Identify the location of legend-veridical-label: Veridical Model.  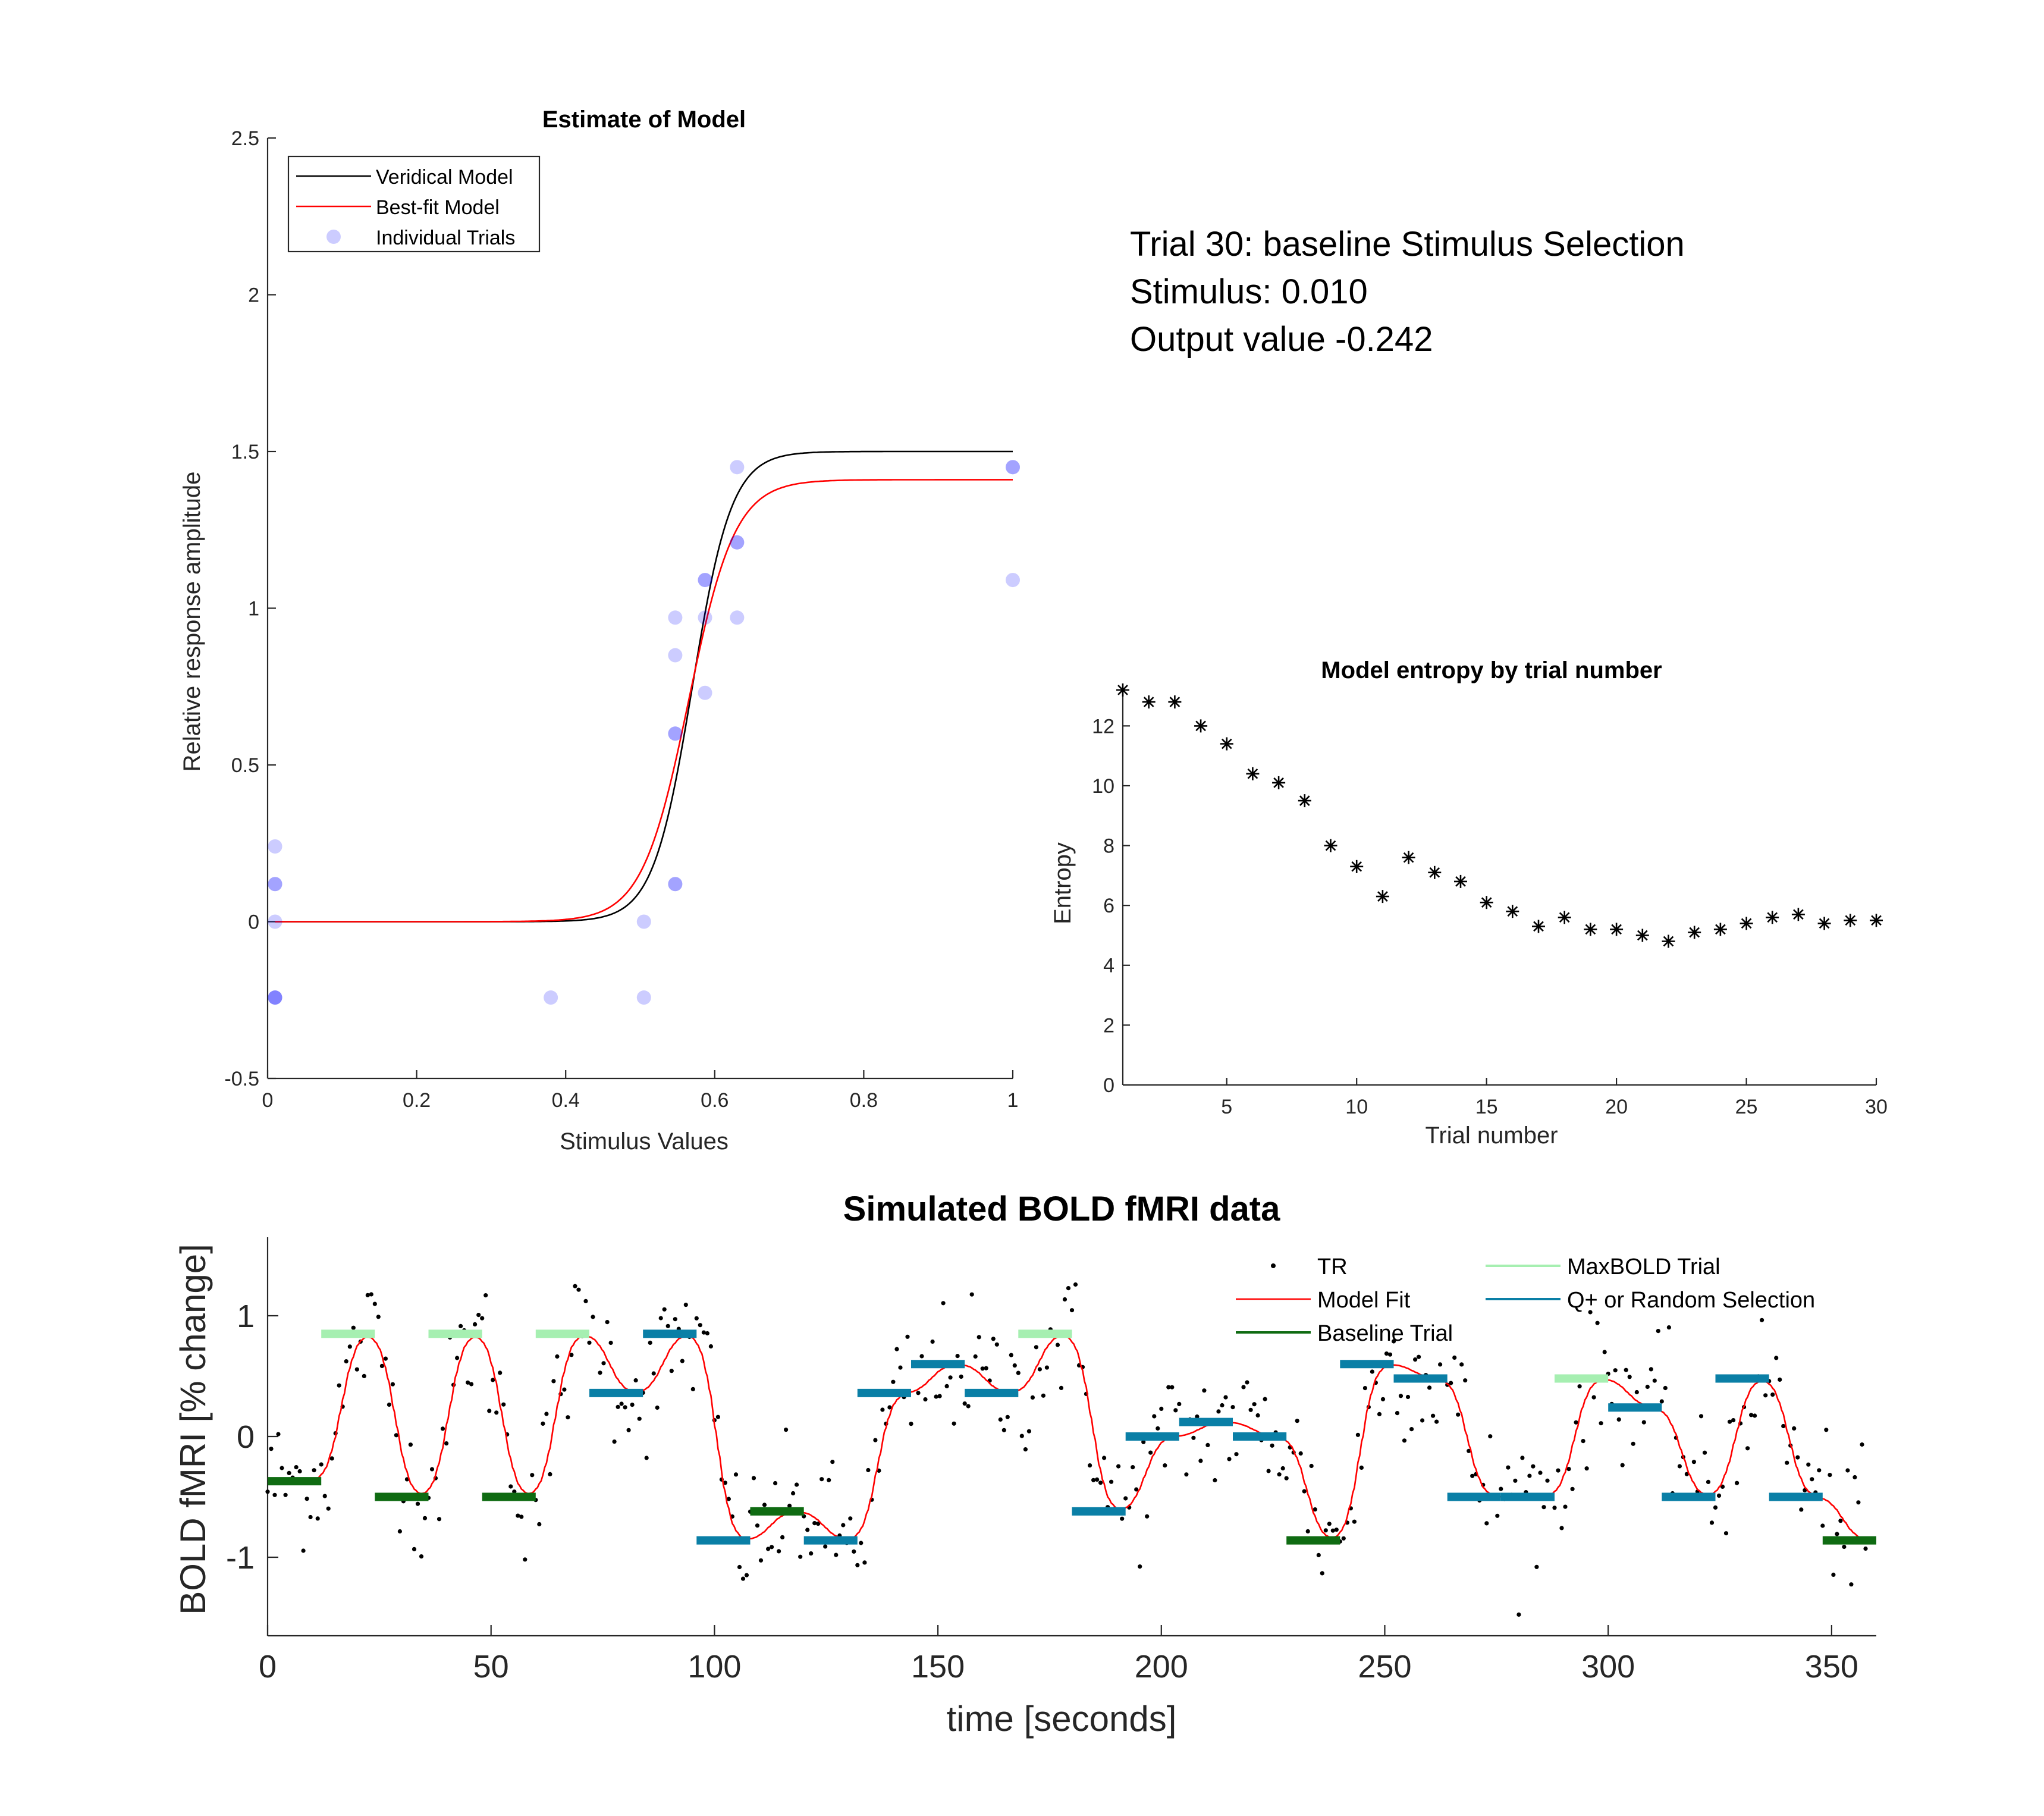
(444, 177).